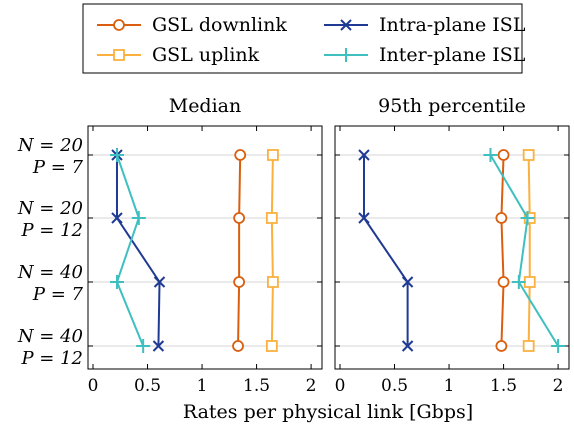  I want to click on data-point-1-0-2-shape, so click(503, 282).